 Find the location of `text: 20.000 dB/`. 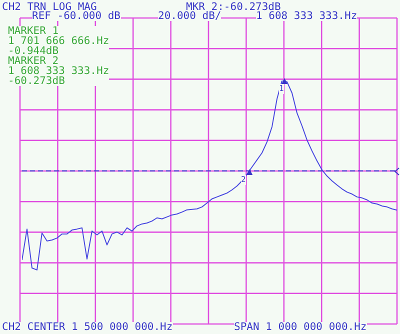

text: 20.000 dB/ is located at coordinates (190, 16).